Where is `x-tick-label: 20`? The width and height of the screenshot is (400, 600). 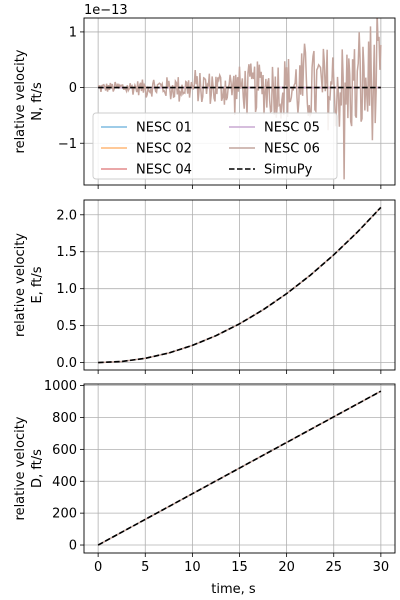 x-tick-label: 20 is located at coordinates (286, 567).